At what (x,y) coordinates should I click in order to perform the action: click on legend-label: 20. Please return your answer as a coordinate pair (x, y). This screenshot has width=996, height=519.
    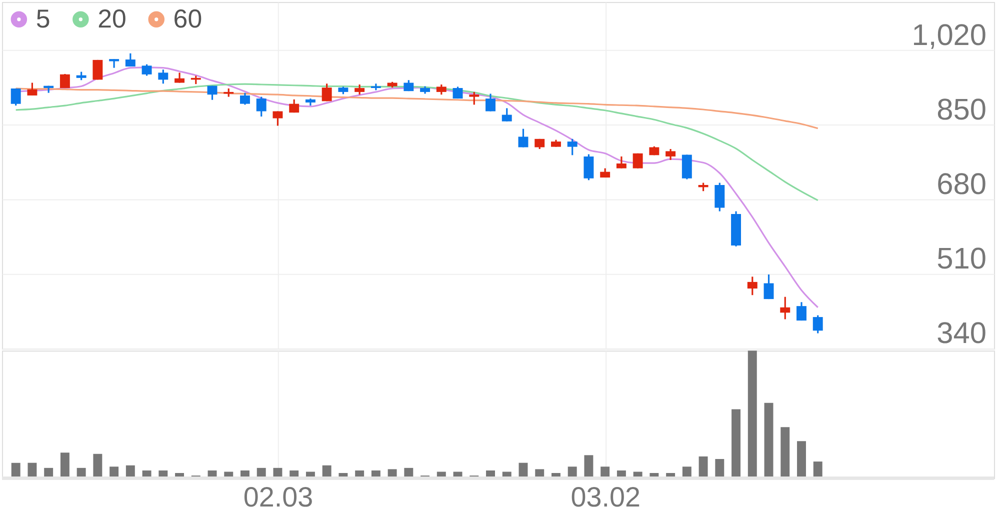
    Looking at the image, I should click on (112, 19).